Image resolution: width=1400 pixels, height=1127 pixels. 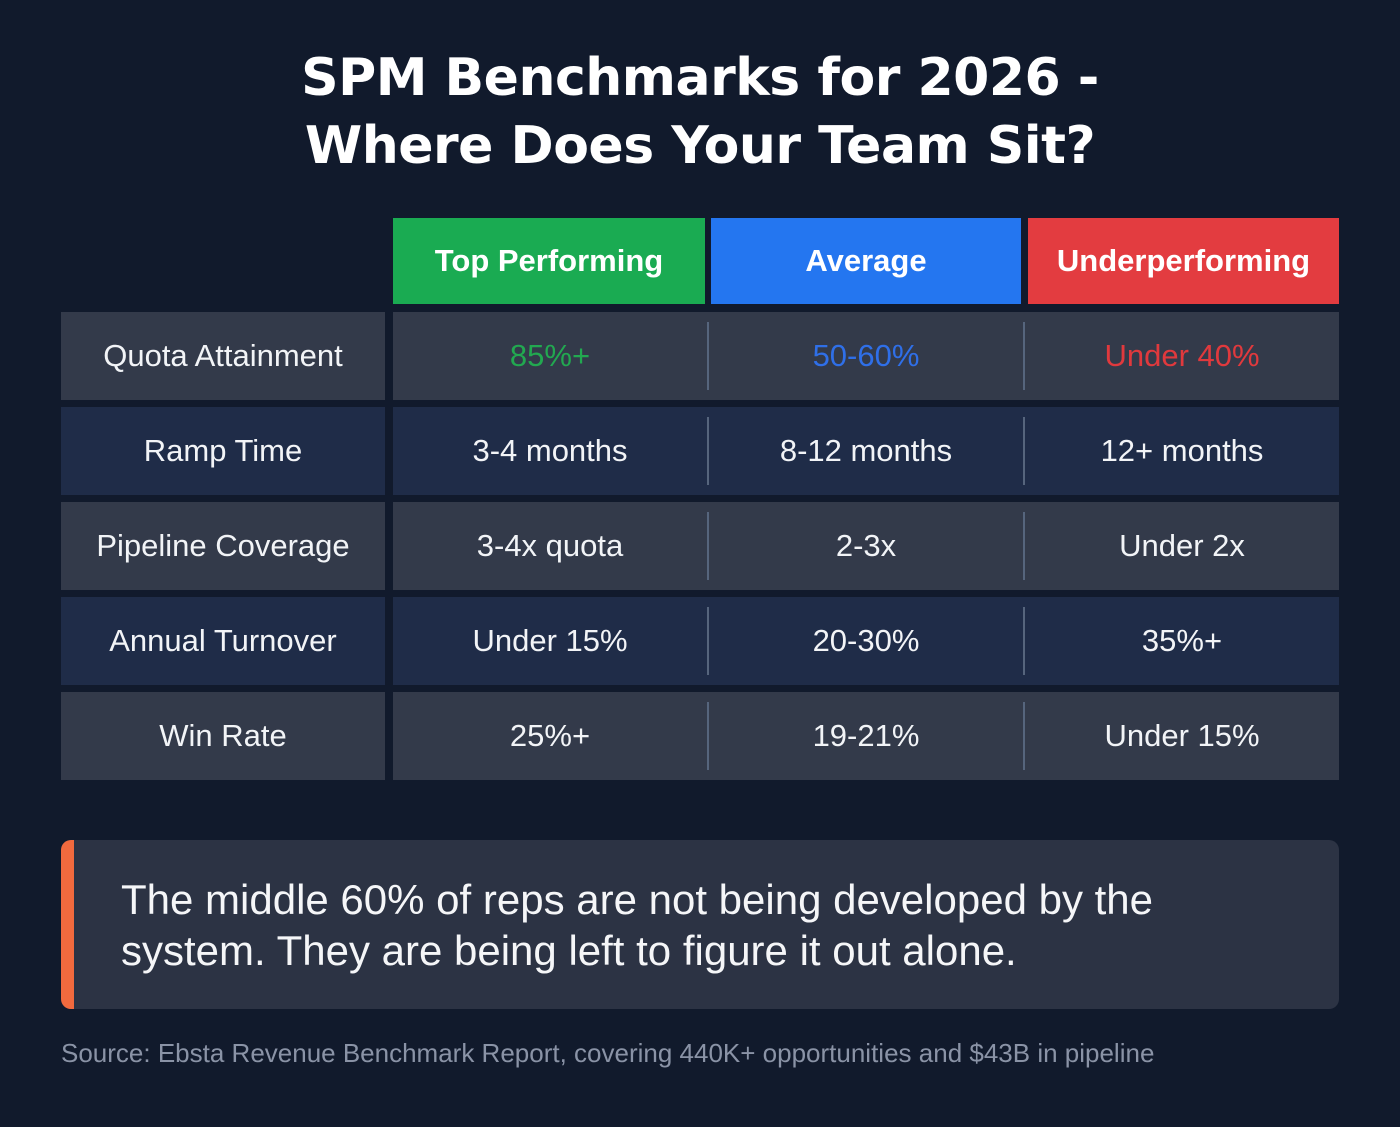 I want to click on row-label: Win Rate, so click(x=223, y=736).